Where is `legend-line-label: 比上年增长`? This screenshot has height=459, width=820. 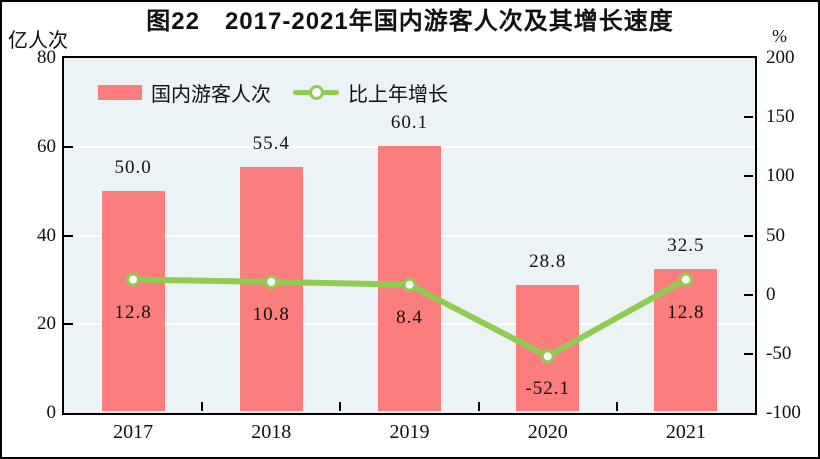 legend-line-label: 比上年增长 is located at coordinates (398, 95).